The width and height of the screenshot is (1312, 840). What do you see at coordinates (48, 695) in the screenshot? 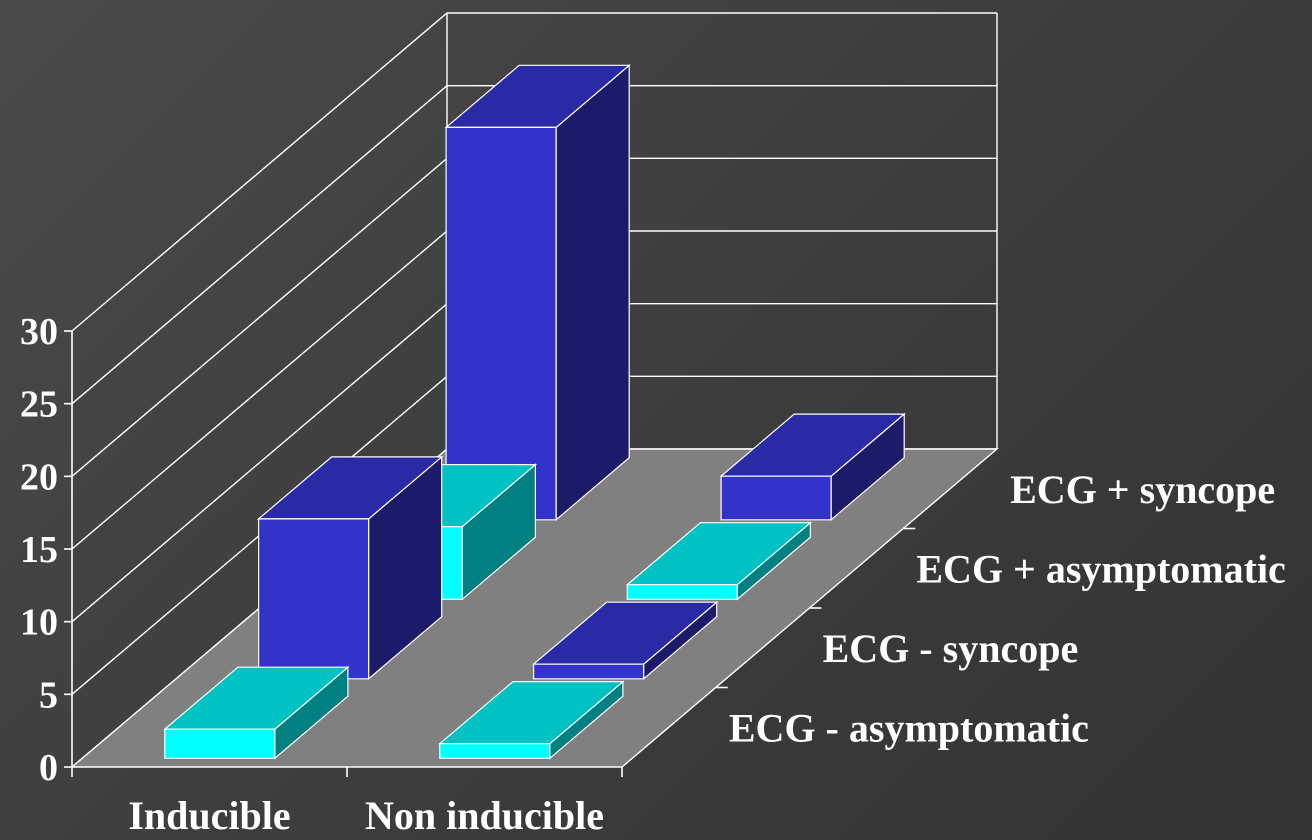
I see `y-tick-label: 5` at bounding box center [48, 695].